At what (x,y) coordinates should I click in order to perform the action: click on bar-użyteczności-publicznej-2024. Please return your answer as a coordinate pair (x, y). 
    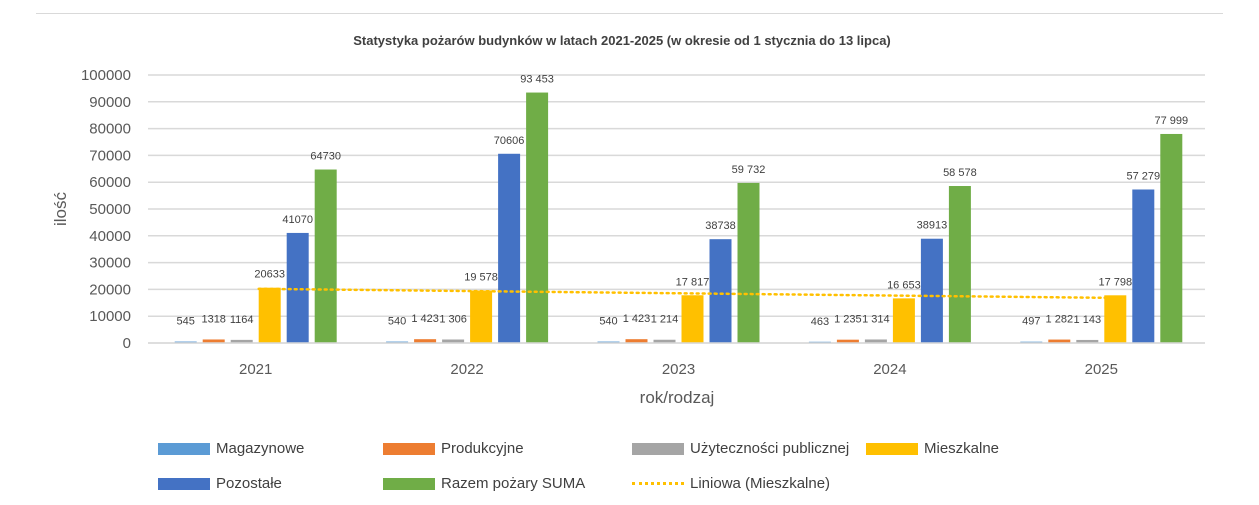
    Looking at the image, I should click on (875, 341).